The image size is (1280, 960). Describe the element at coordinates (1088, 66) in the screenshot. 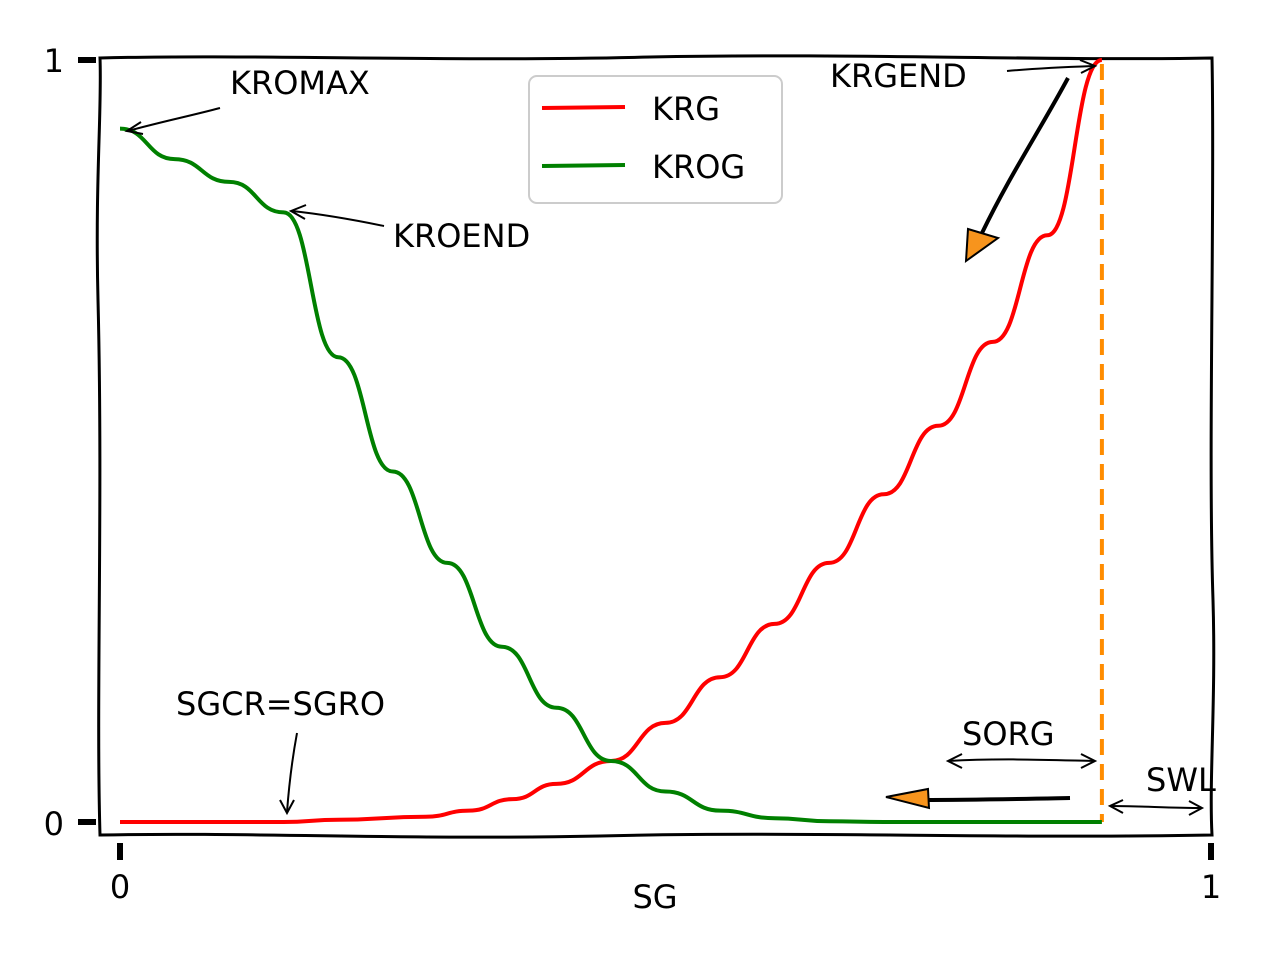

I see `arrowhead-krgend` at that location.